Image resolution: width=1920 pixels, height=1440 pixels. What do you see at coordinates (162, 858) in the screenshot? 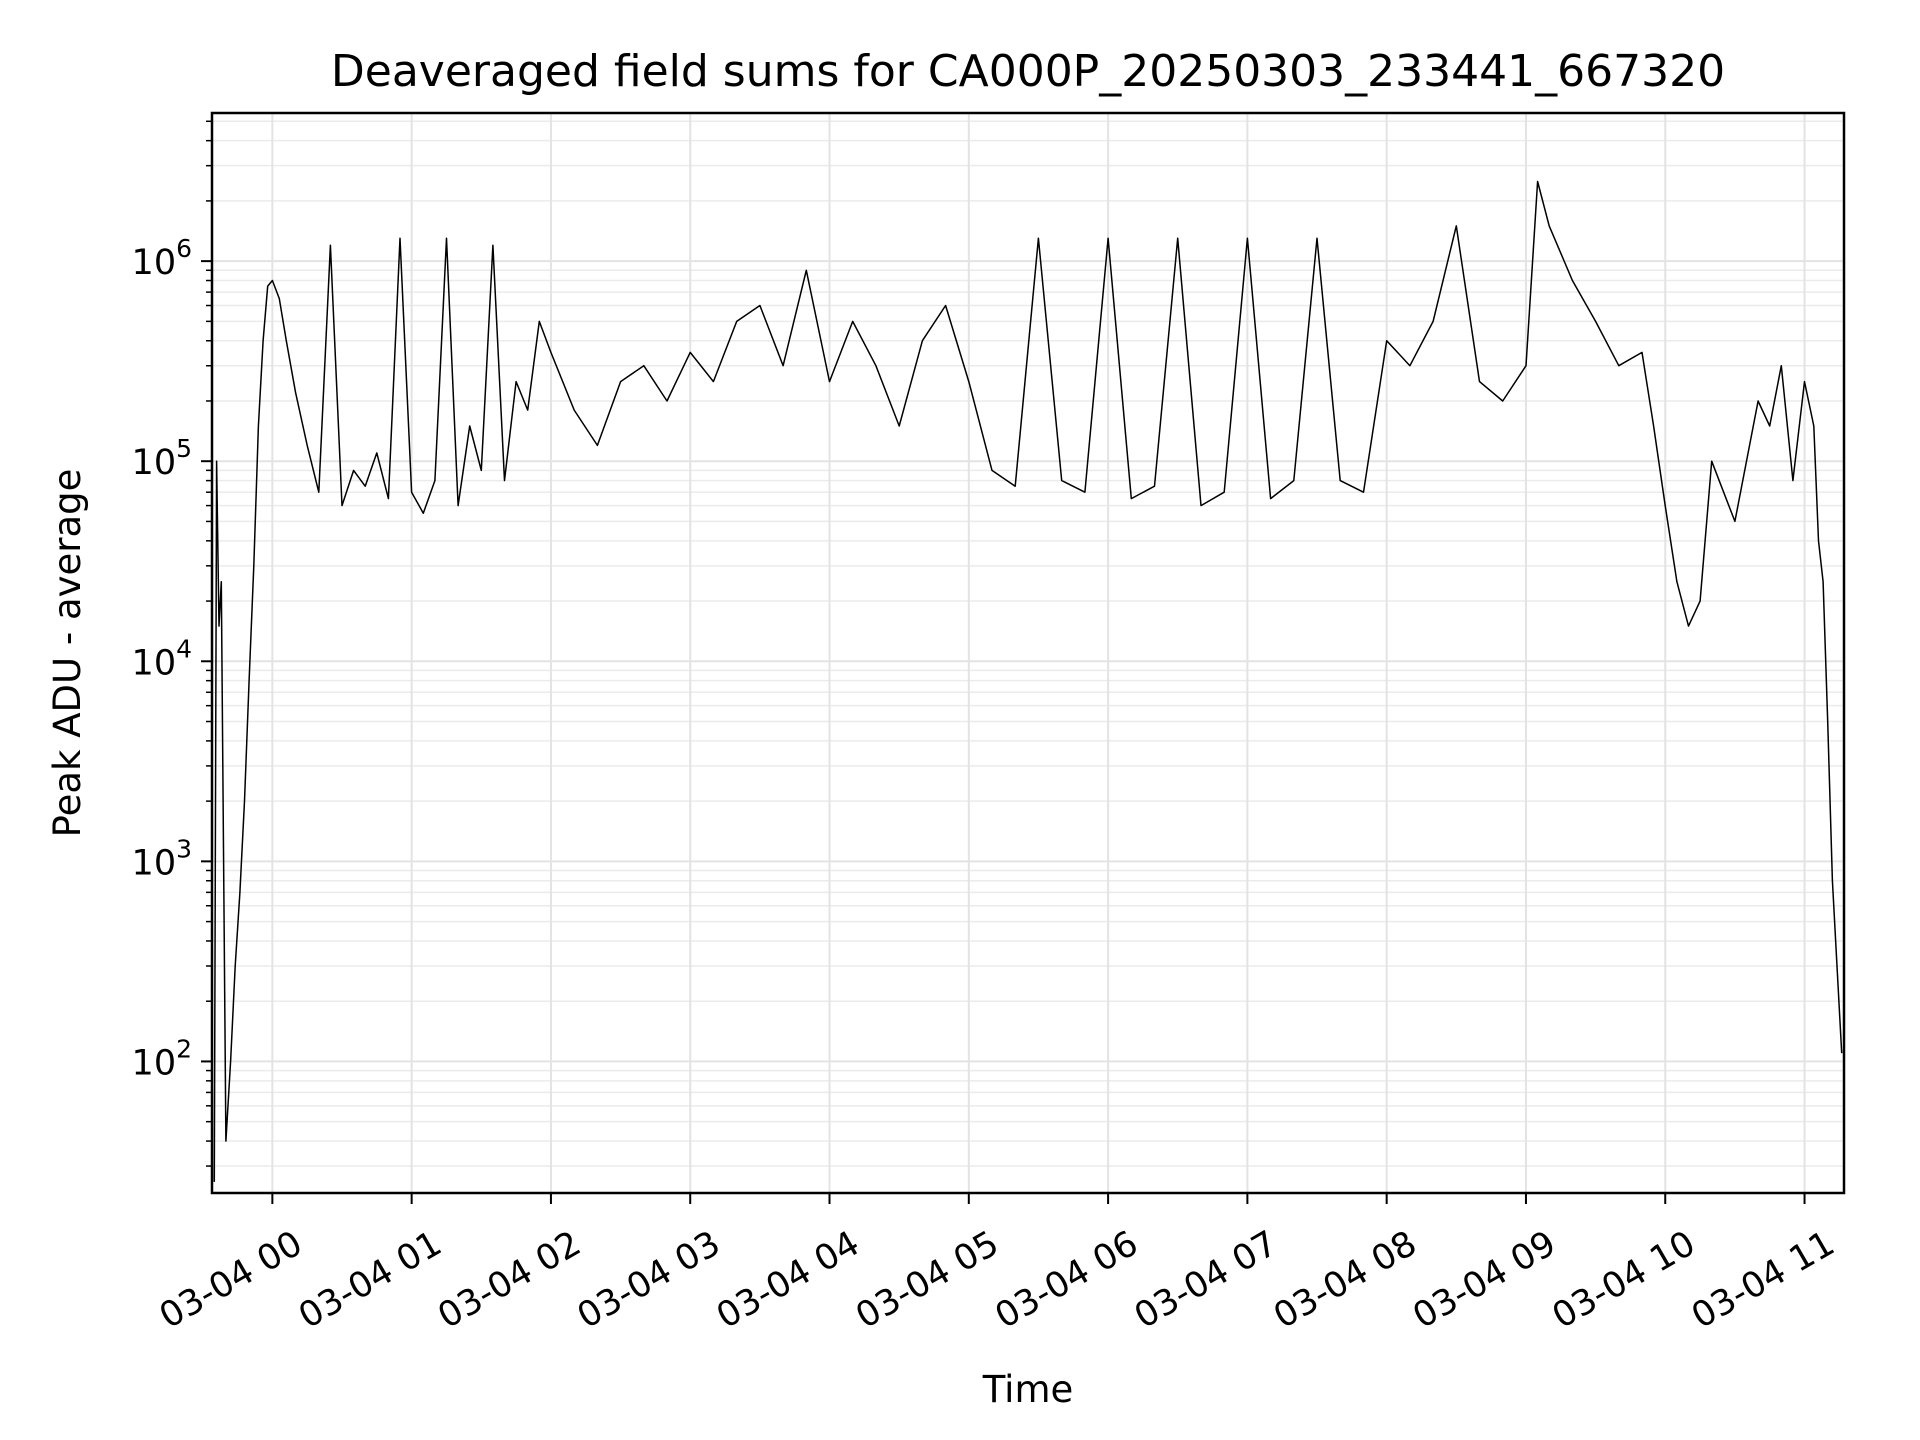
I see `y-tick-label: 103` at bounding box center [162, 858].